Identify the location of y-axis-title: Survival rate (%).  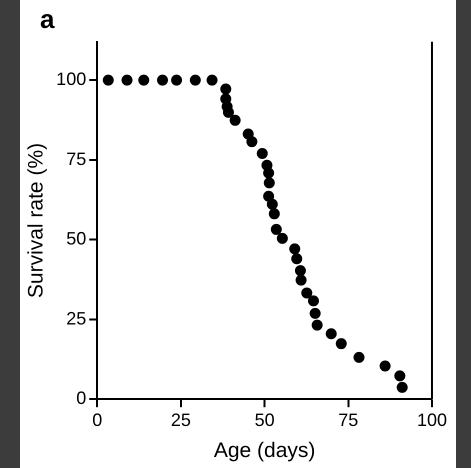
(36, 220).